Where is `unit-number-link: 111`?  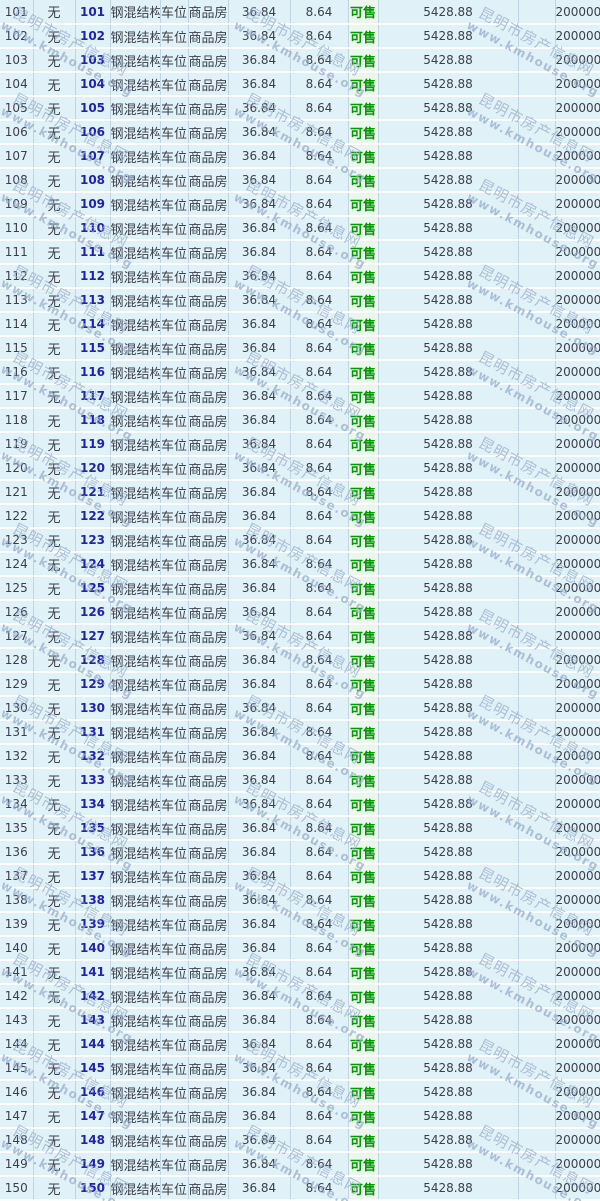 unit-number-link: 111 is located at coordinates (93, 252).